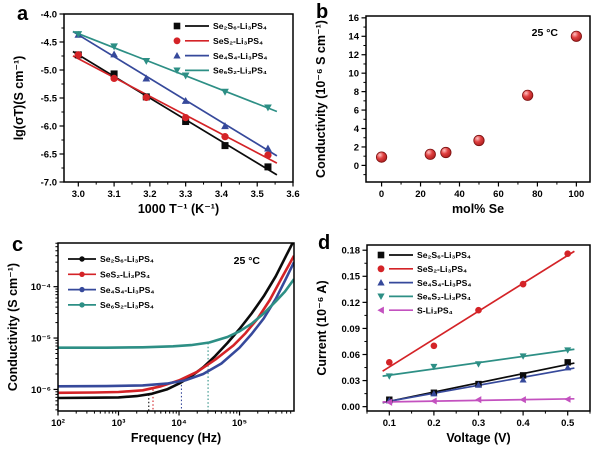 The height and width of the screenshot is (465, 600). What do you see at coordinates (119, 423) in the screenshot?
I see `svg-text: 10³` at bounding box center [119, 423].